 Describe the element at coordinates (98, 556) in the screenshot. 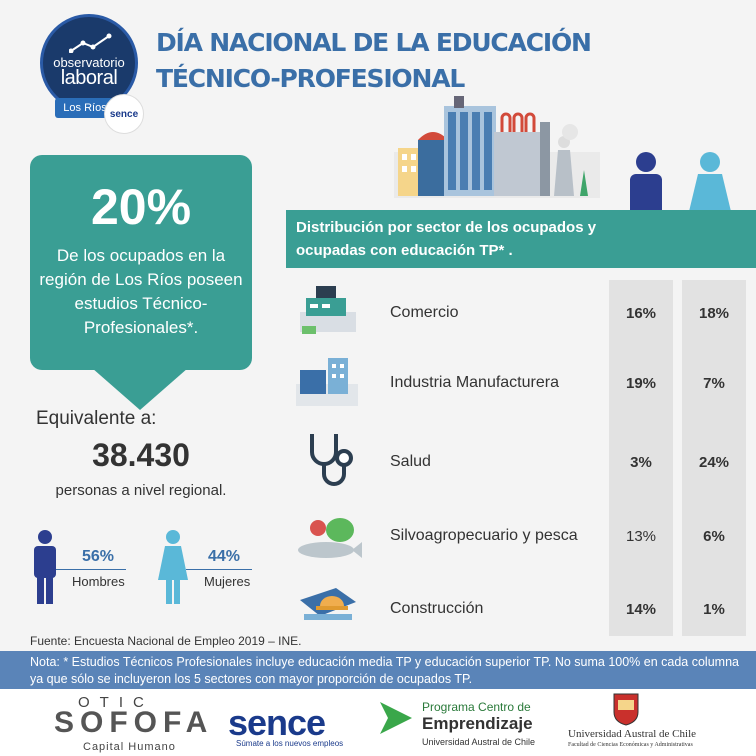

I see `men-percent: 56%` at that location.